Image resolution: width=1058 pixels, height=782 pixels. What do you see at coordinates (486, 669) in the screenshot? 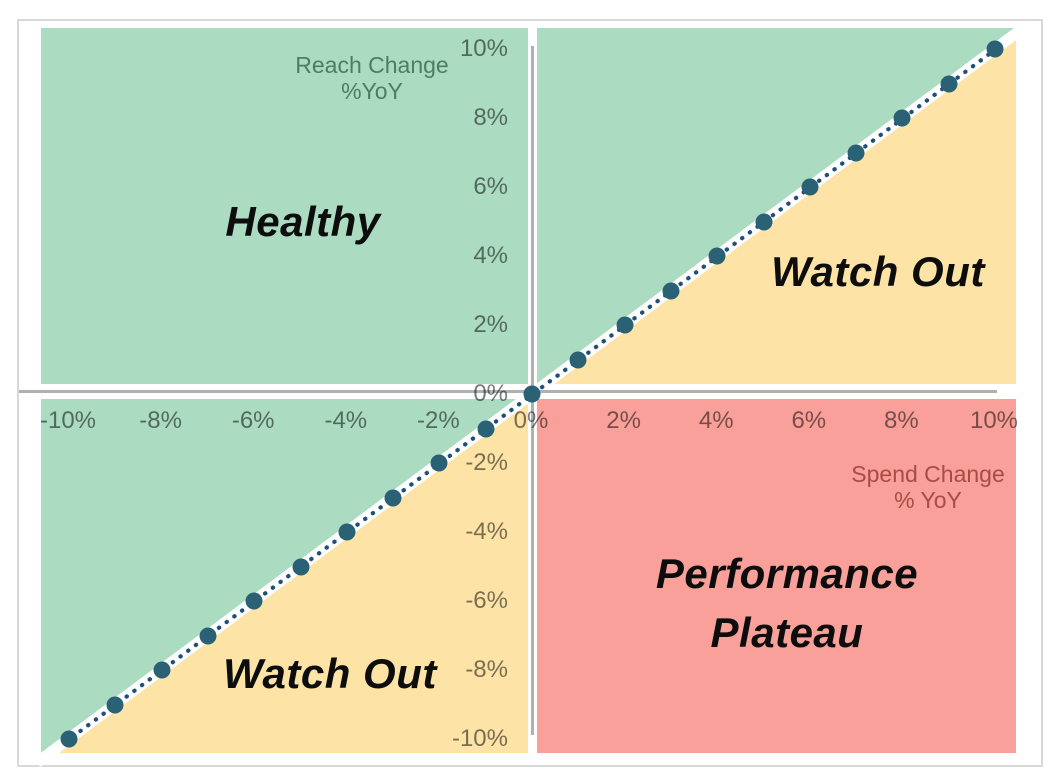
I see `y-tick-label: -8%` at bounding box center [486, 669].